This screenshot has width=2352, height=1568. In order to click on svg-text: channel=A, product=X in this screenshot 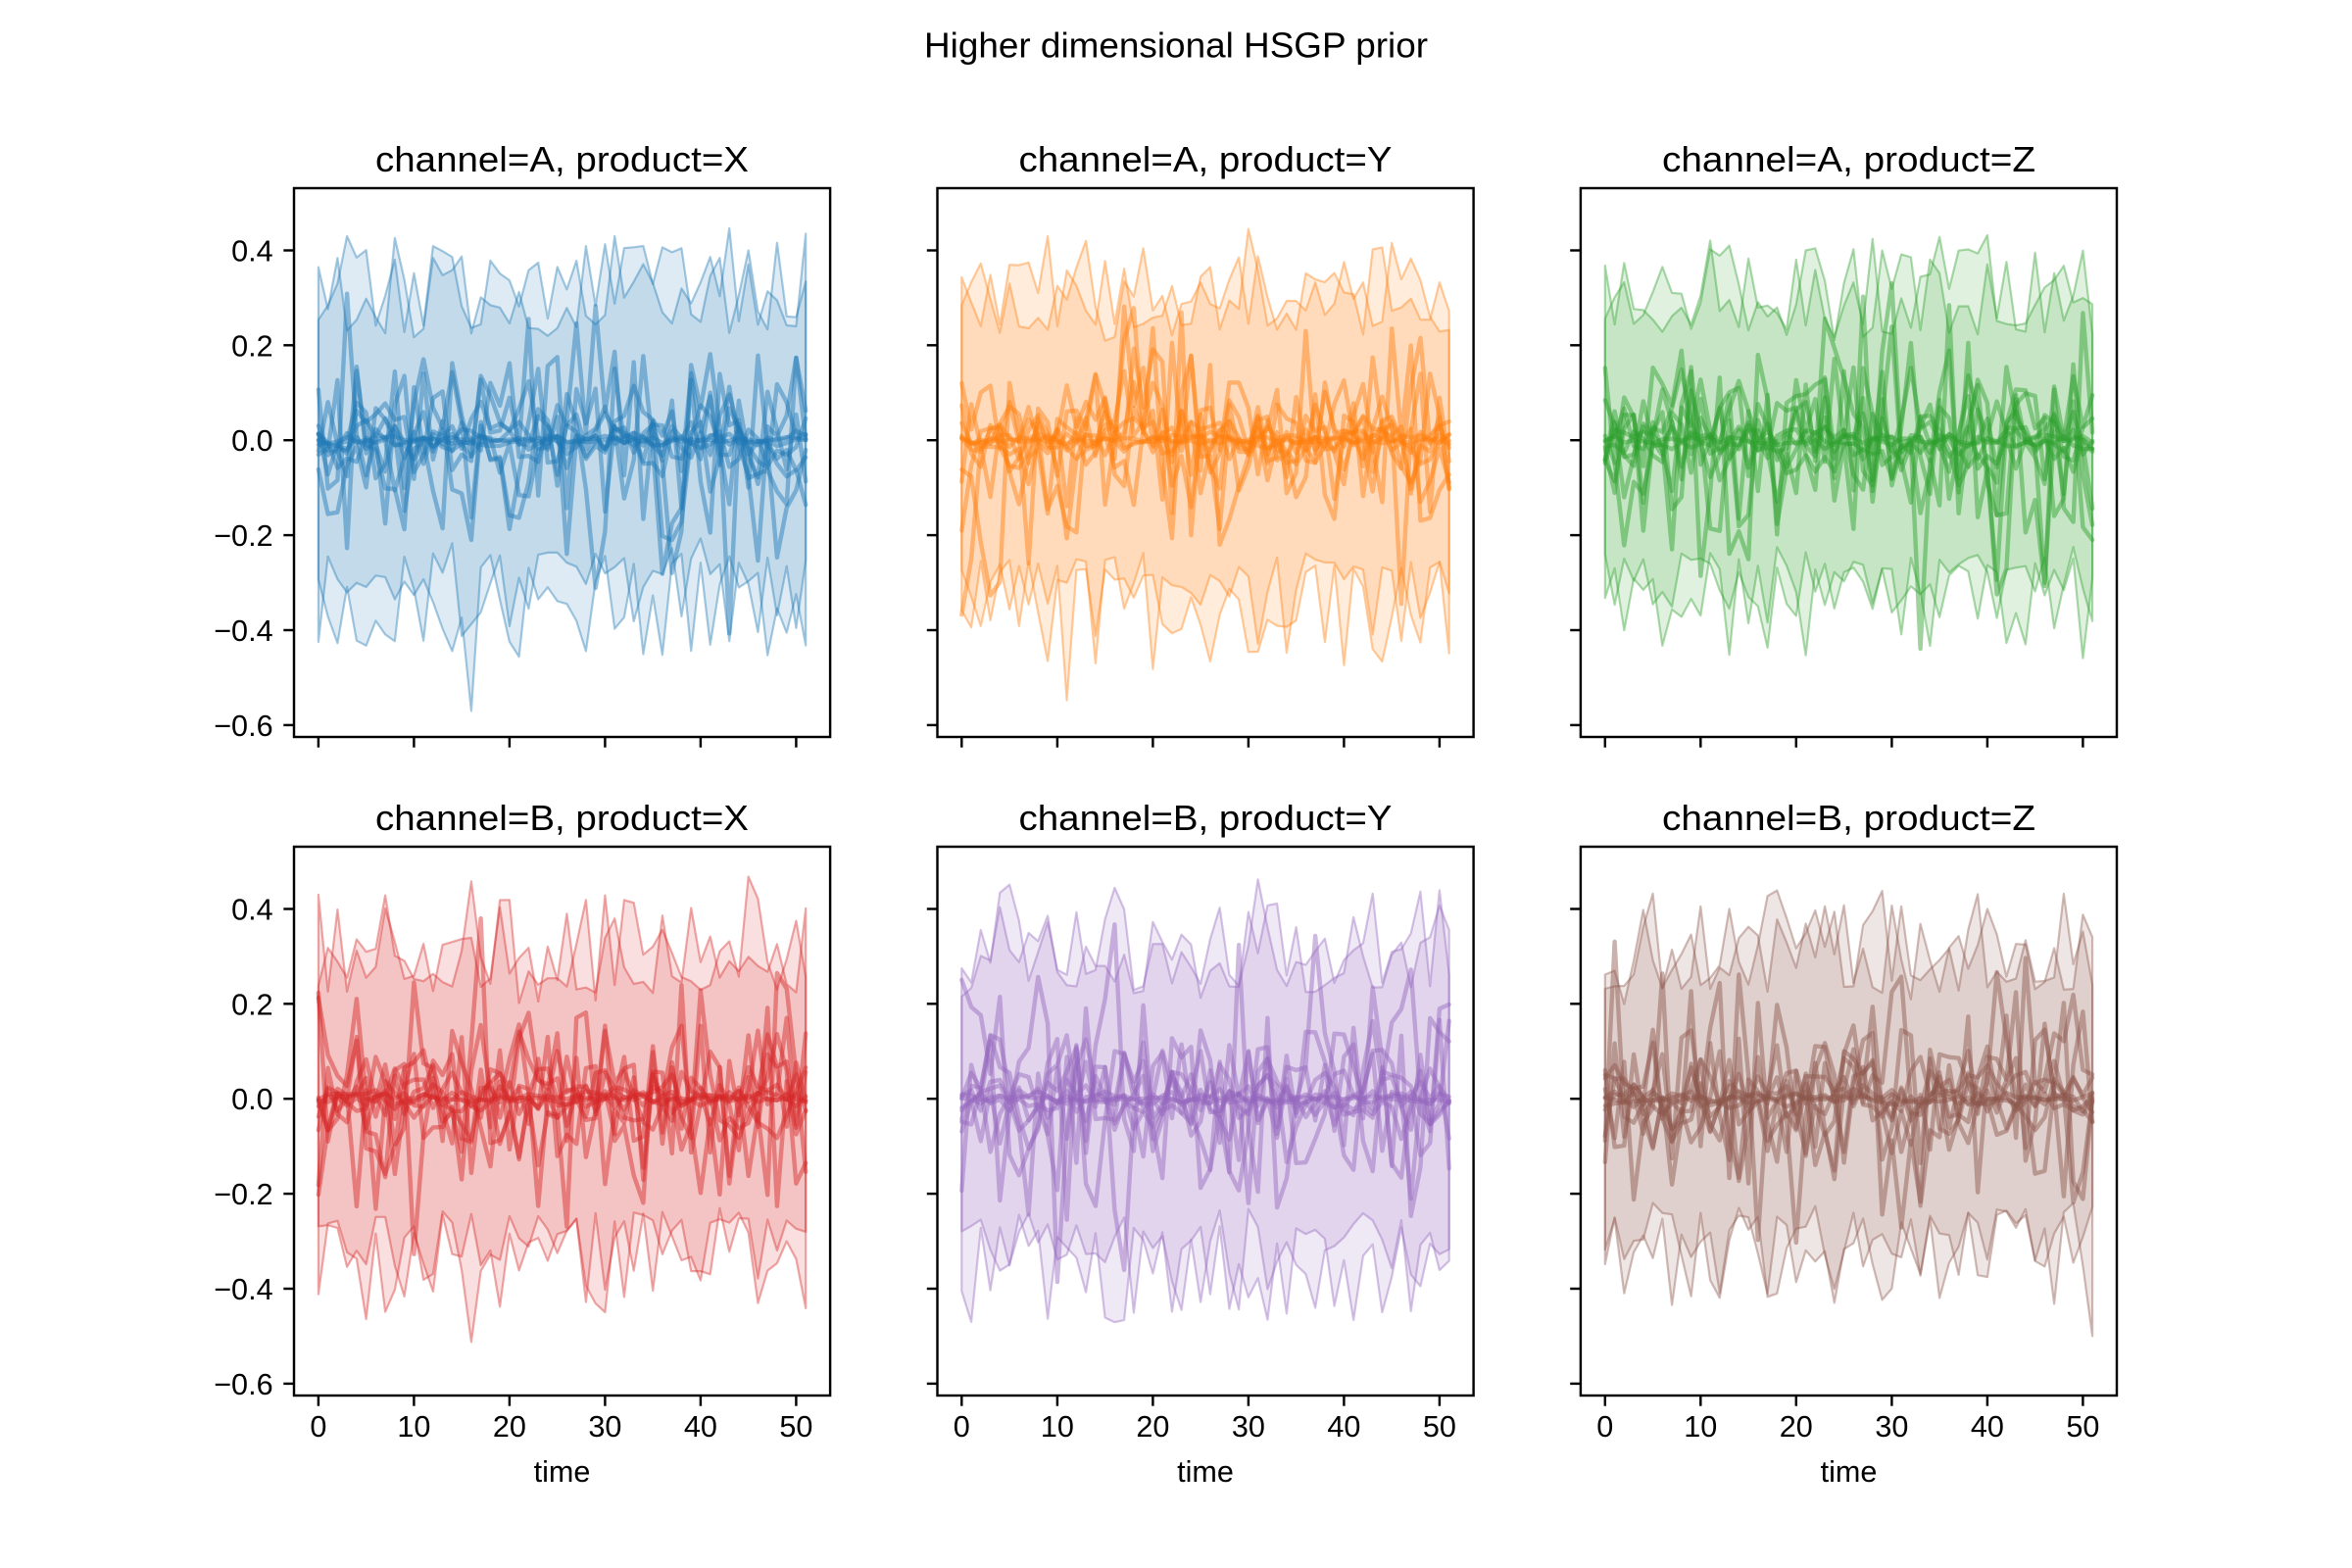, I will do `click(562, 159)`.